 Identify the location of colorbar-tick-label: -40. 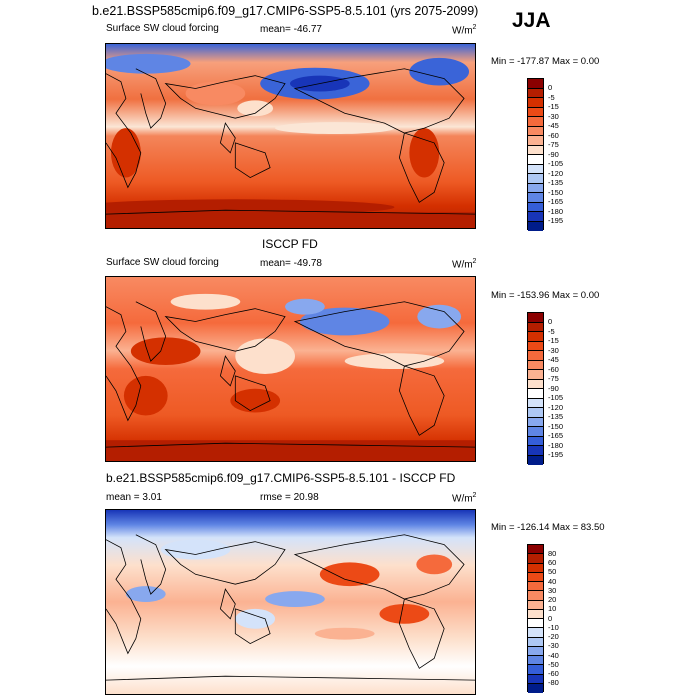
(553, 655).